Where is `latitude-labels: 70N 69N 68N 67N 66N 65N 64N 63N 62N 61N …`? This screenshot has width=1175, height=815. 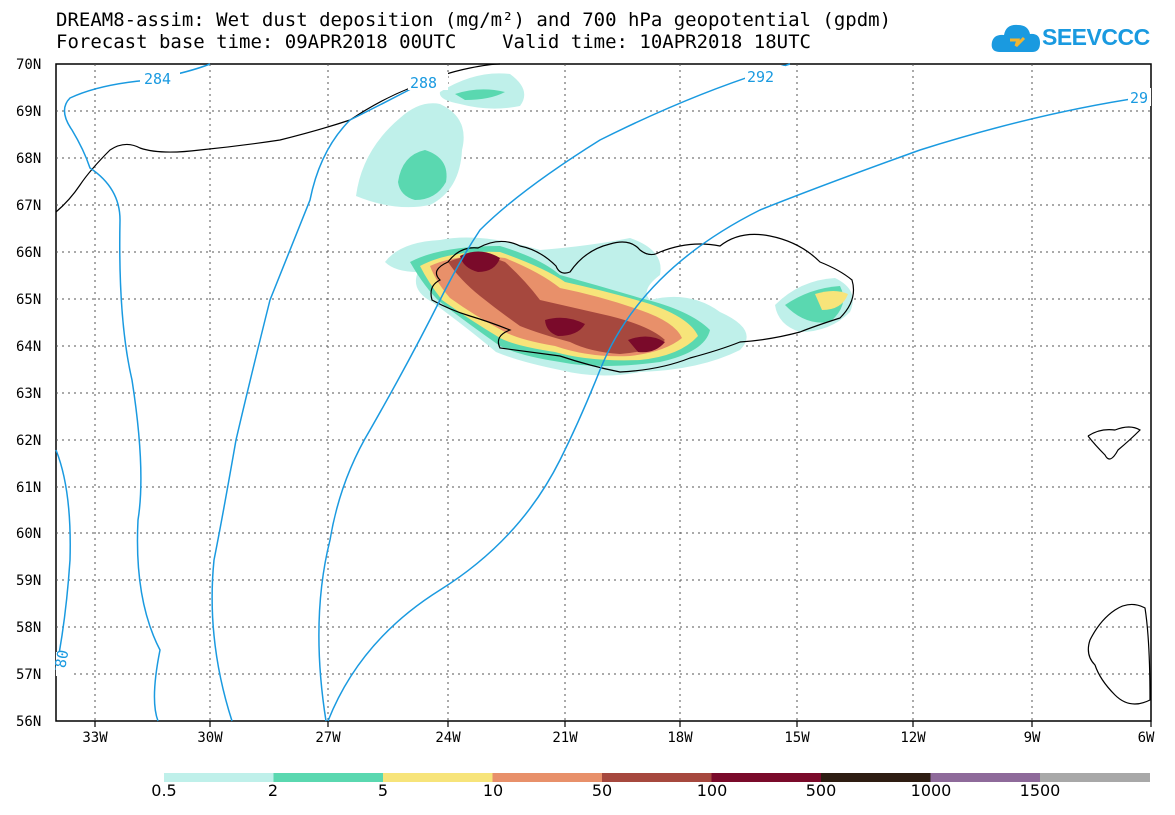
latitude-labels: 70N 69N 68N 67N 66N 65N 64N 63N 62N 61N … is located at coordinates (28, 393).